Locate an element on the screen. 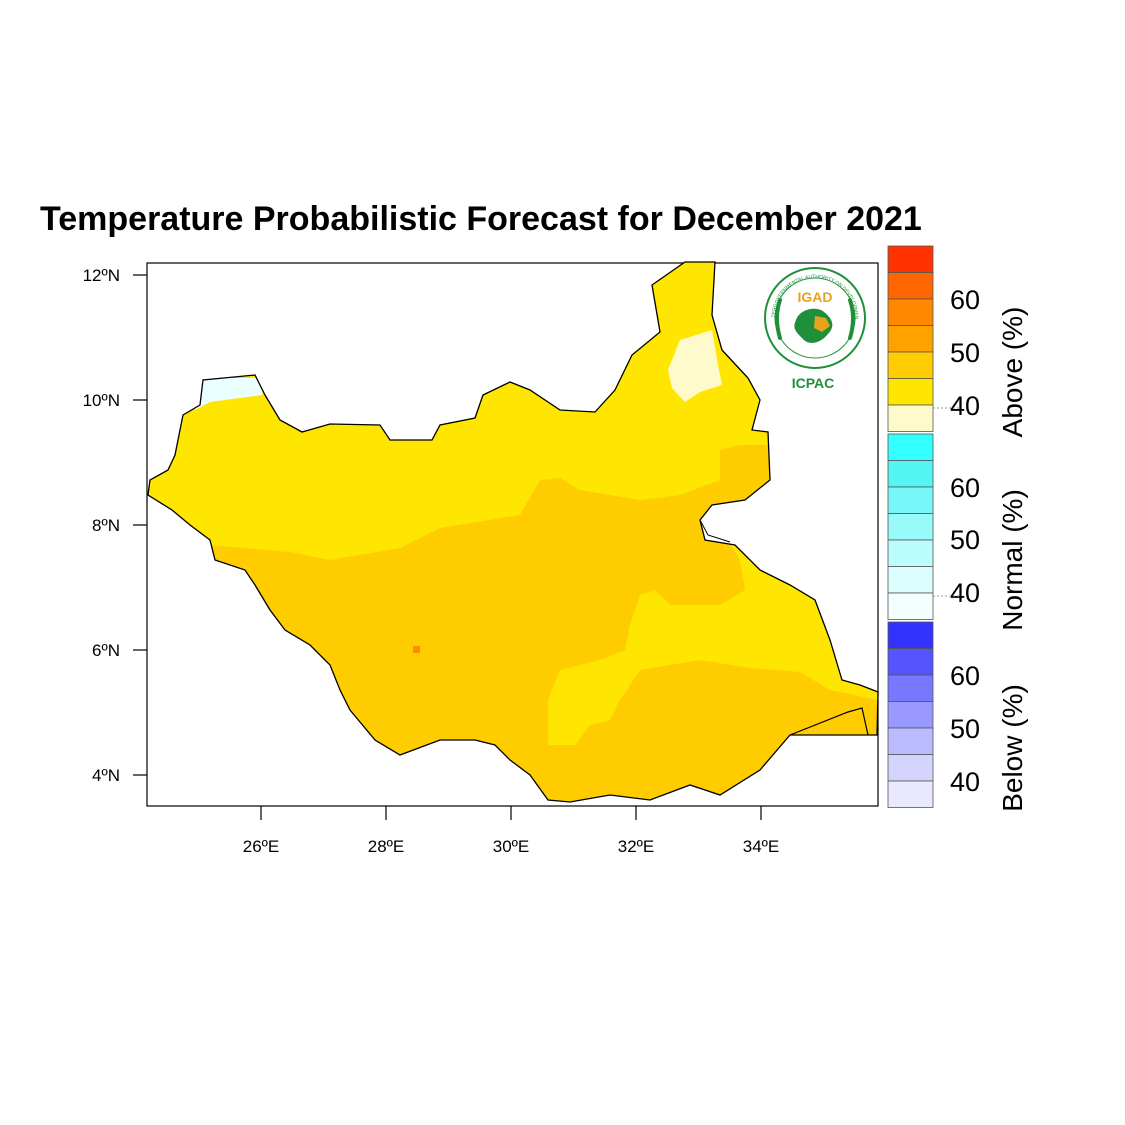  normal-40-region is located at coordinates (230, 394).